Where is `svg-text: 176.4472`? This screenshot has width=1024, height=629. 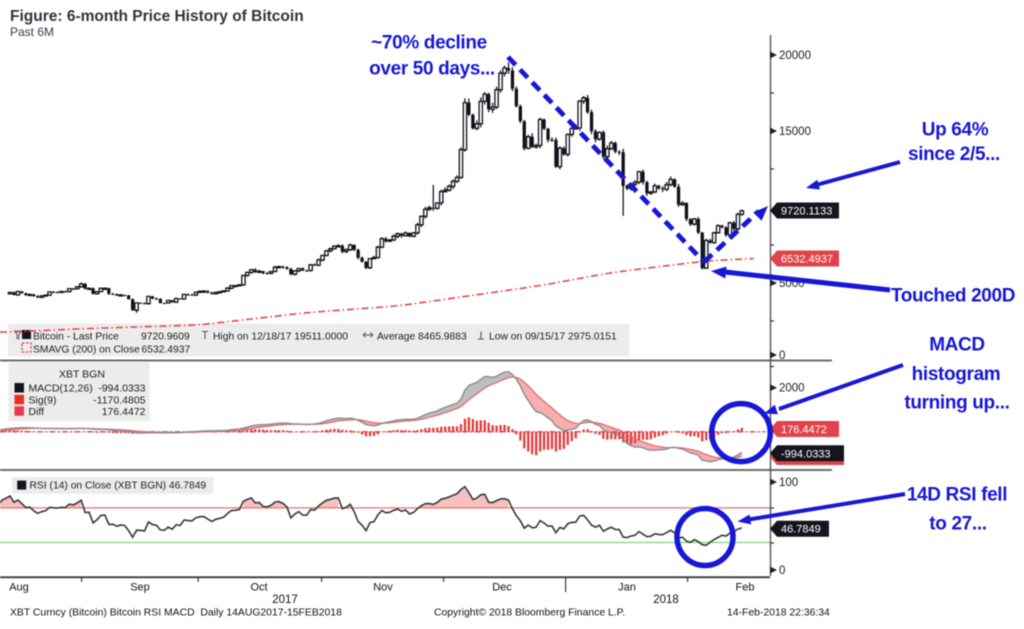
svg-text: 176.4472 is located at coordinates (804, 430).